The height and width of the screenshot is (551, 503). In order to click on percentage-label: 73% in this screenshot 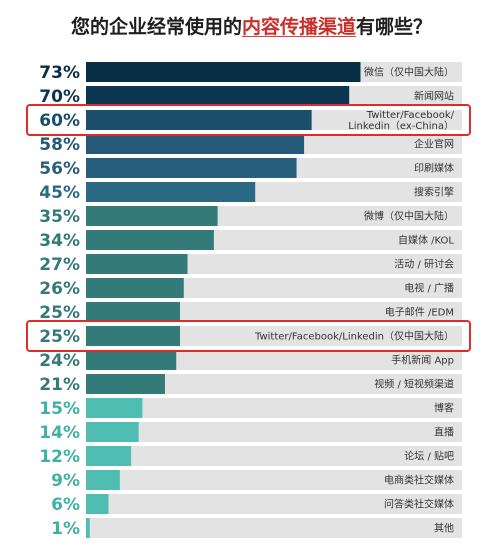, I will do `click(59, 73)`.